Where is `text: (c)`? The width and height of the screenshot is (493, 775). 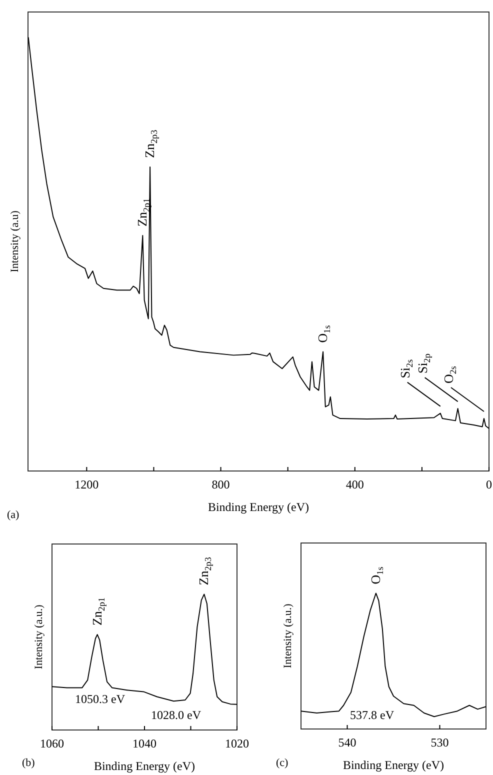 text: (c) is located at coordinates (282, 763).